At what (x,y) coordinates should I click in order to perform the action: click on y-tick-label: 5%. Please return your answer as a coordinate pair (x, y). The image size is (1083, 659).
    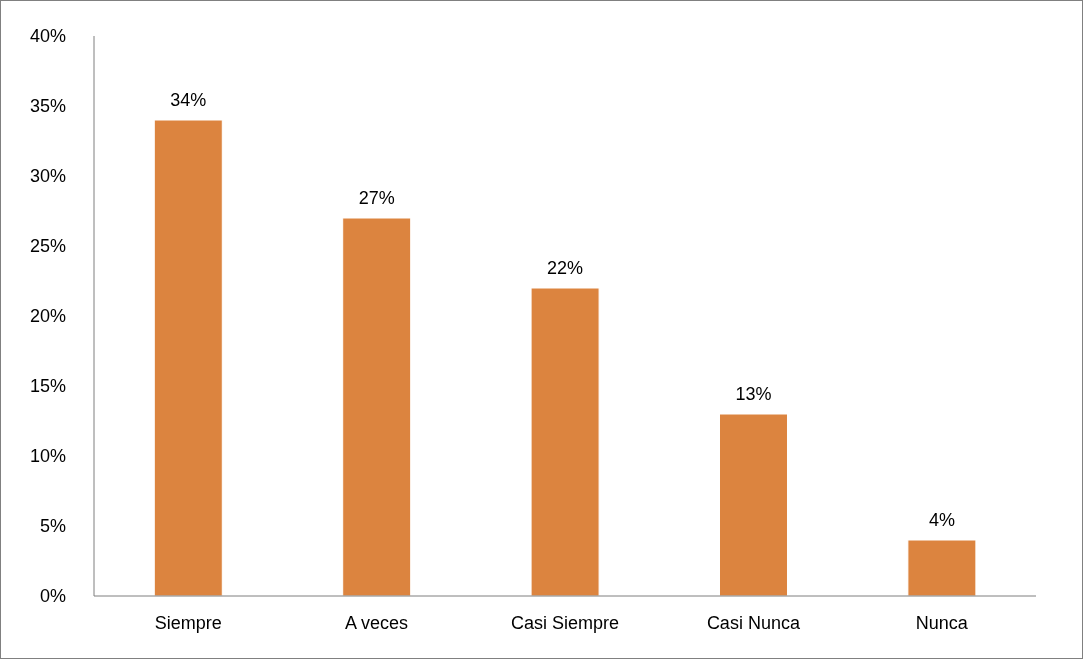
    Looking at the image, I should click on (52, 526).